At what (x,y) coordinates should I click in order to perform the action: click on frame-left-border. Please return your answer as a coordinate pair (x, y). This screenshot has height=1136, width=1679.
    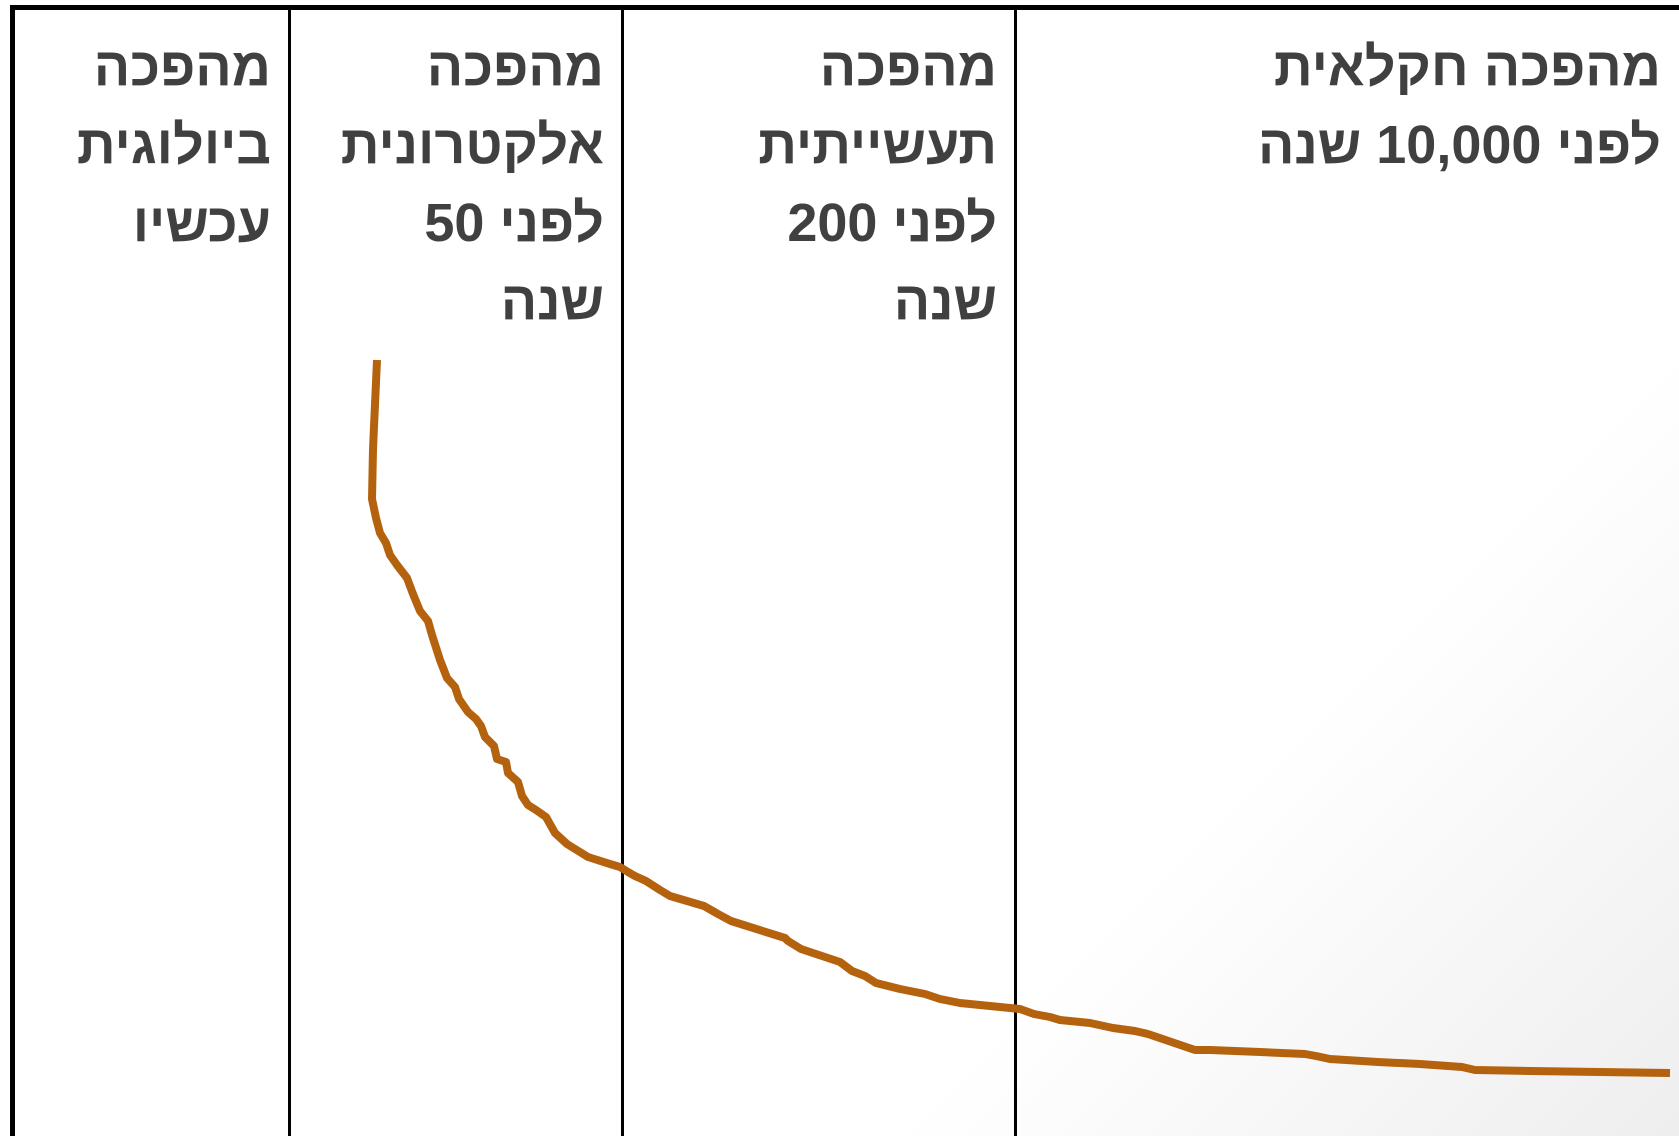
    Looking at the image, I should click on (12, 570).